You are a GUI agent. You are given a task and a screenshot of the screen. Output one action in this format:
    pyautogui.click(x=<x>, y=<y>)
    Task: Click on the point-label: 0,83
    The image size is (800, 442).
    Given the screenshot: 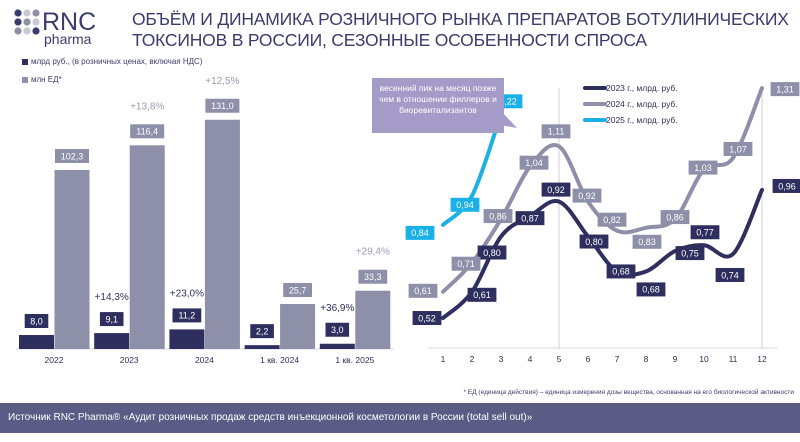 What is the action you would take?
    pyautogui.click(x=647, y=242)
    